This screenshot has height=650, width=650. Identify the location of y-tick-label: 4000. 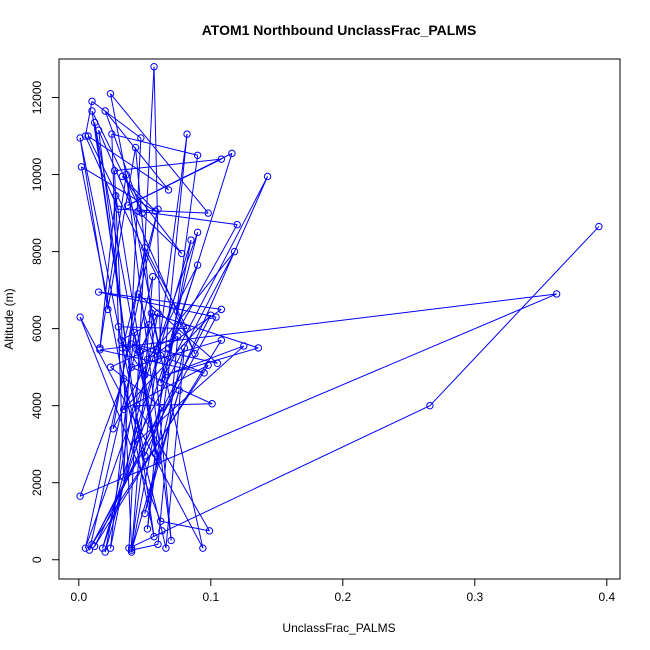
(37, 405).